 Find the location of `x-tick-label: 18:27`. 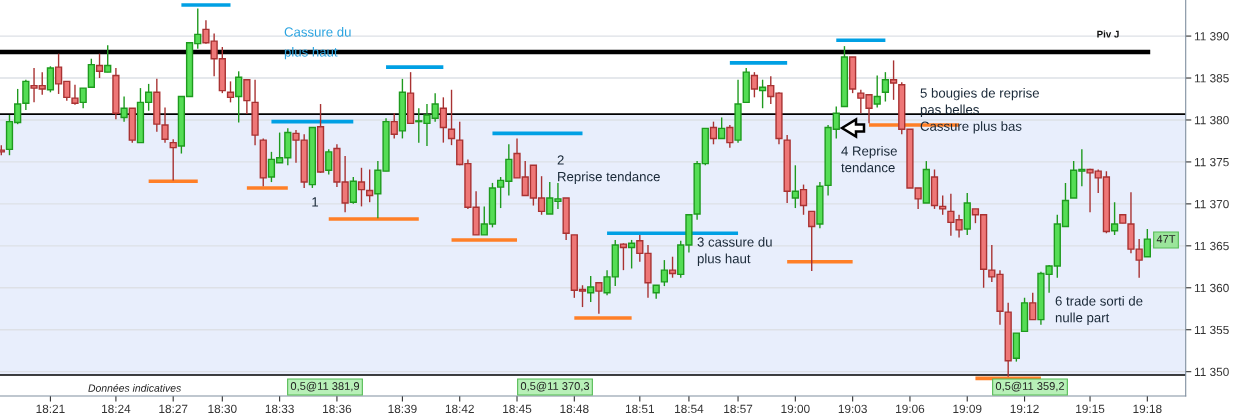

x-tick-label: 18:27 is located at coordinates (173, 408).